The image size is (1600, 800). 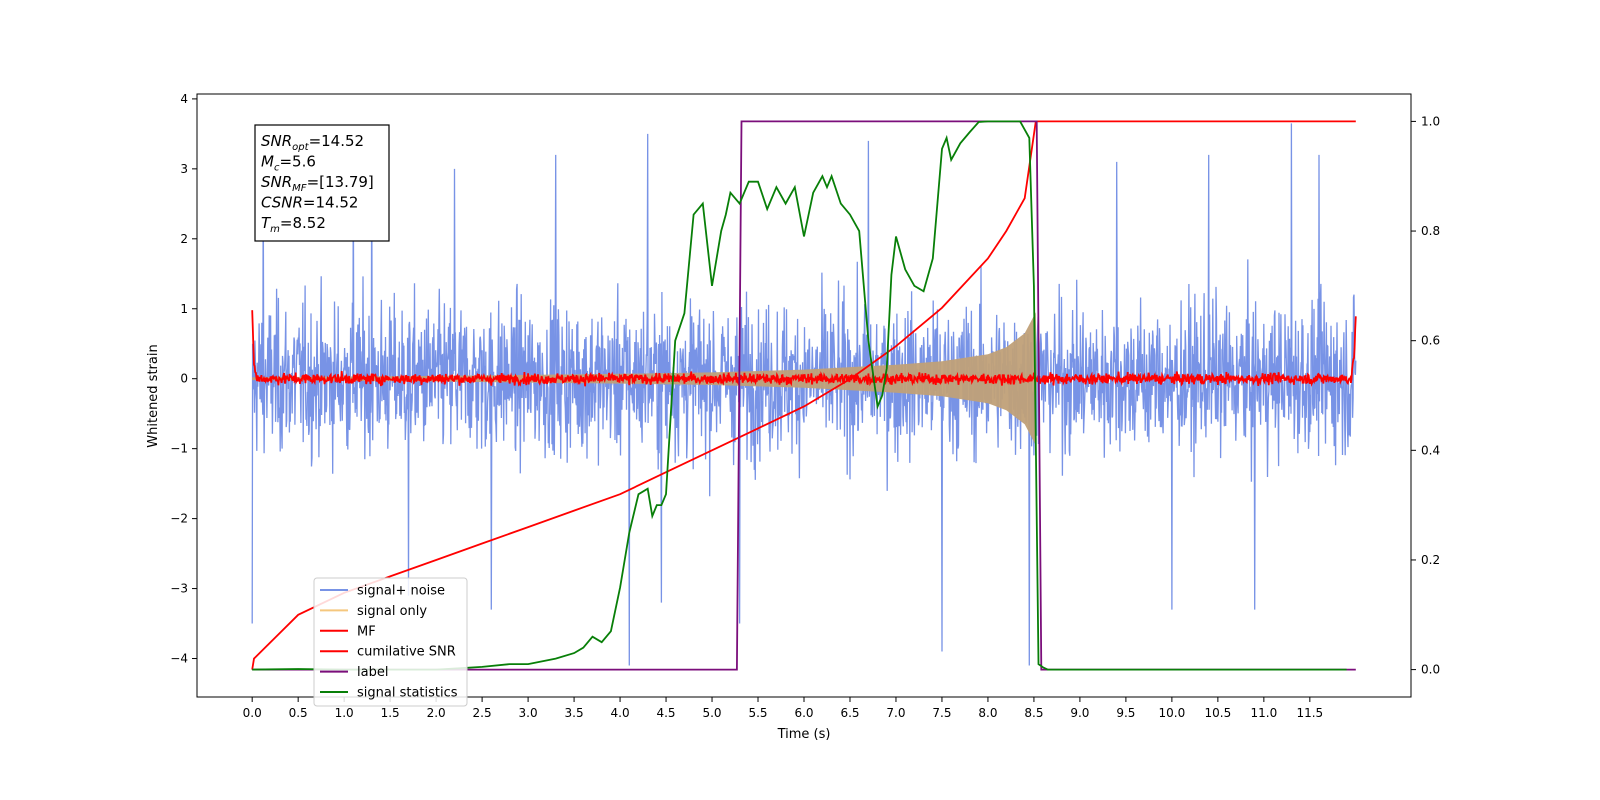 What do you see at coordinates (1172, 713) in the screenshot?
I see `x-tick-label: 10.0` at bounding box center [1172, 713].